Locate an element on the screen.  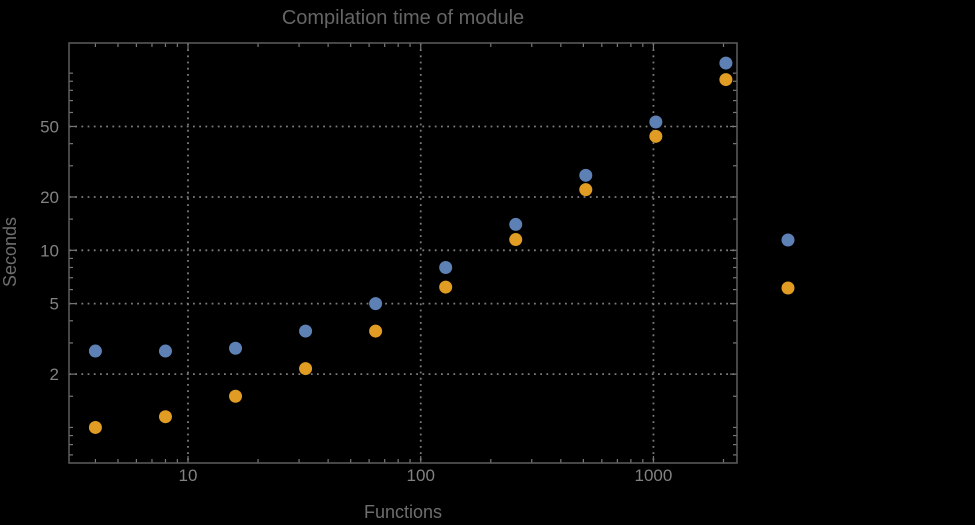
x-tick-label: 10 is located at coordinates (188, 475).